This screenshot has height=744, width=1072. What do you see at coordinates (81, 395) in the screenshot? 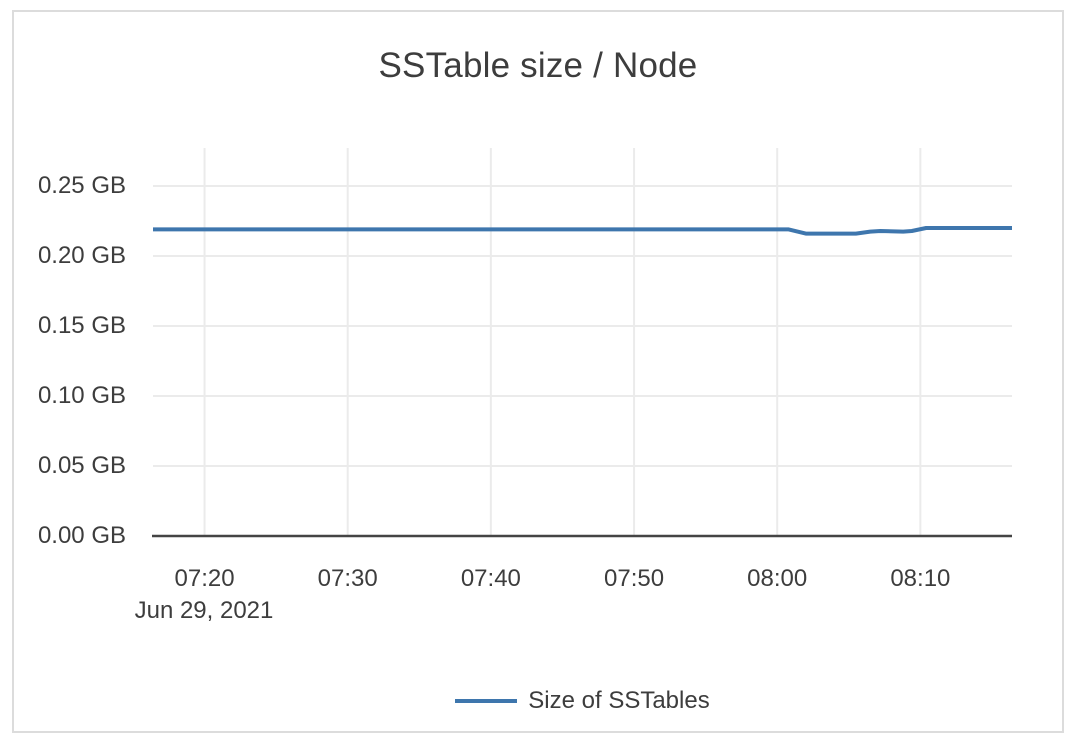
I see `y-tick-label: 0.10 GB` at bounding box center [81, 395].